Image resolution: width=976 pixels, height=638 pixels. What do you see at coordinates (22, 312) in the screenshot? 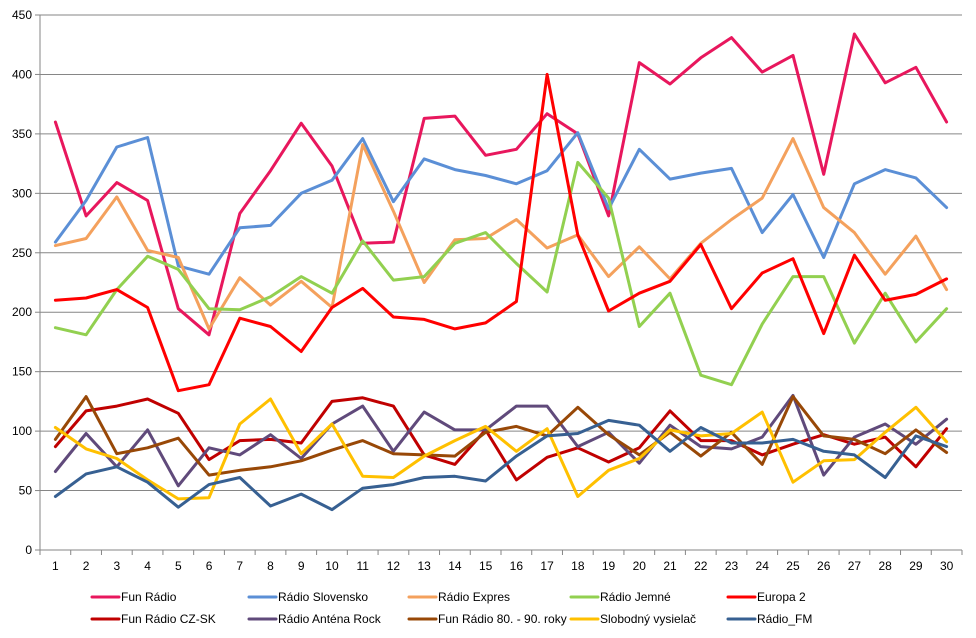
I see `y-tick-label: 200` at bounding box center [22, 312].